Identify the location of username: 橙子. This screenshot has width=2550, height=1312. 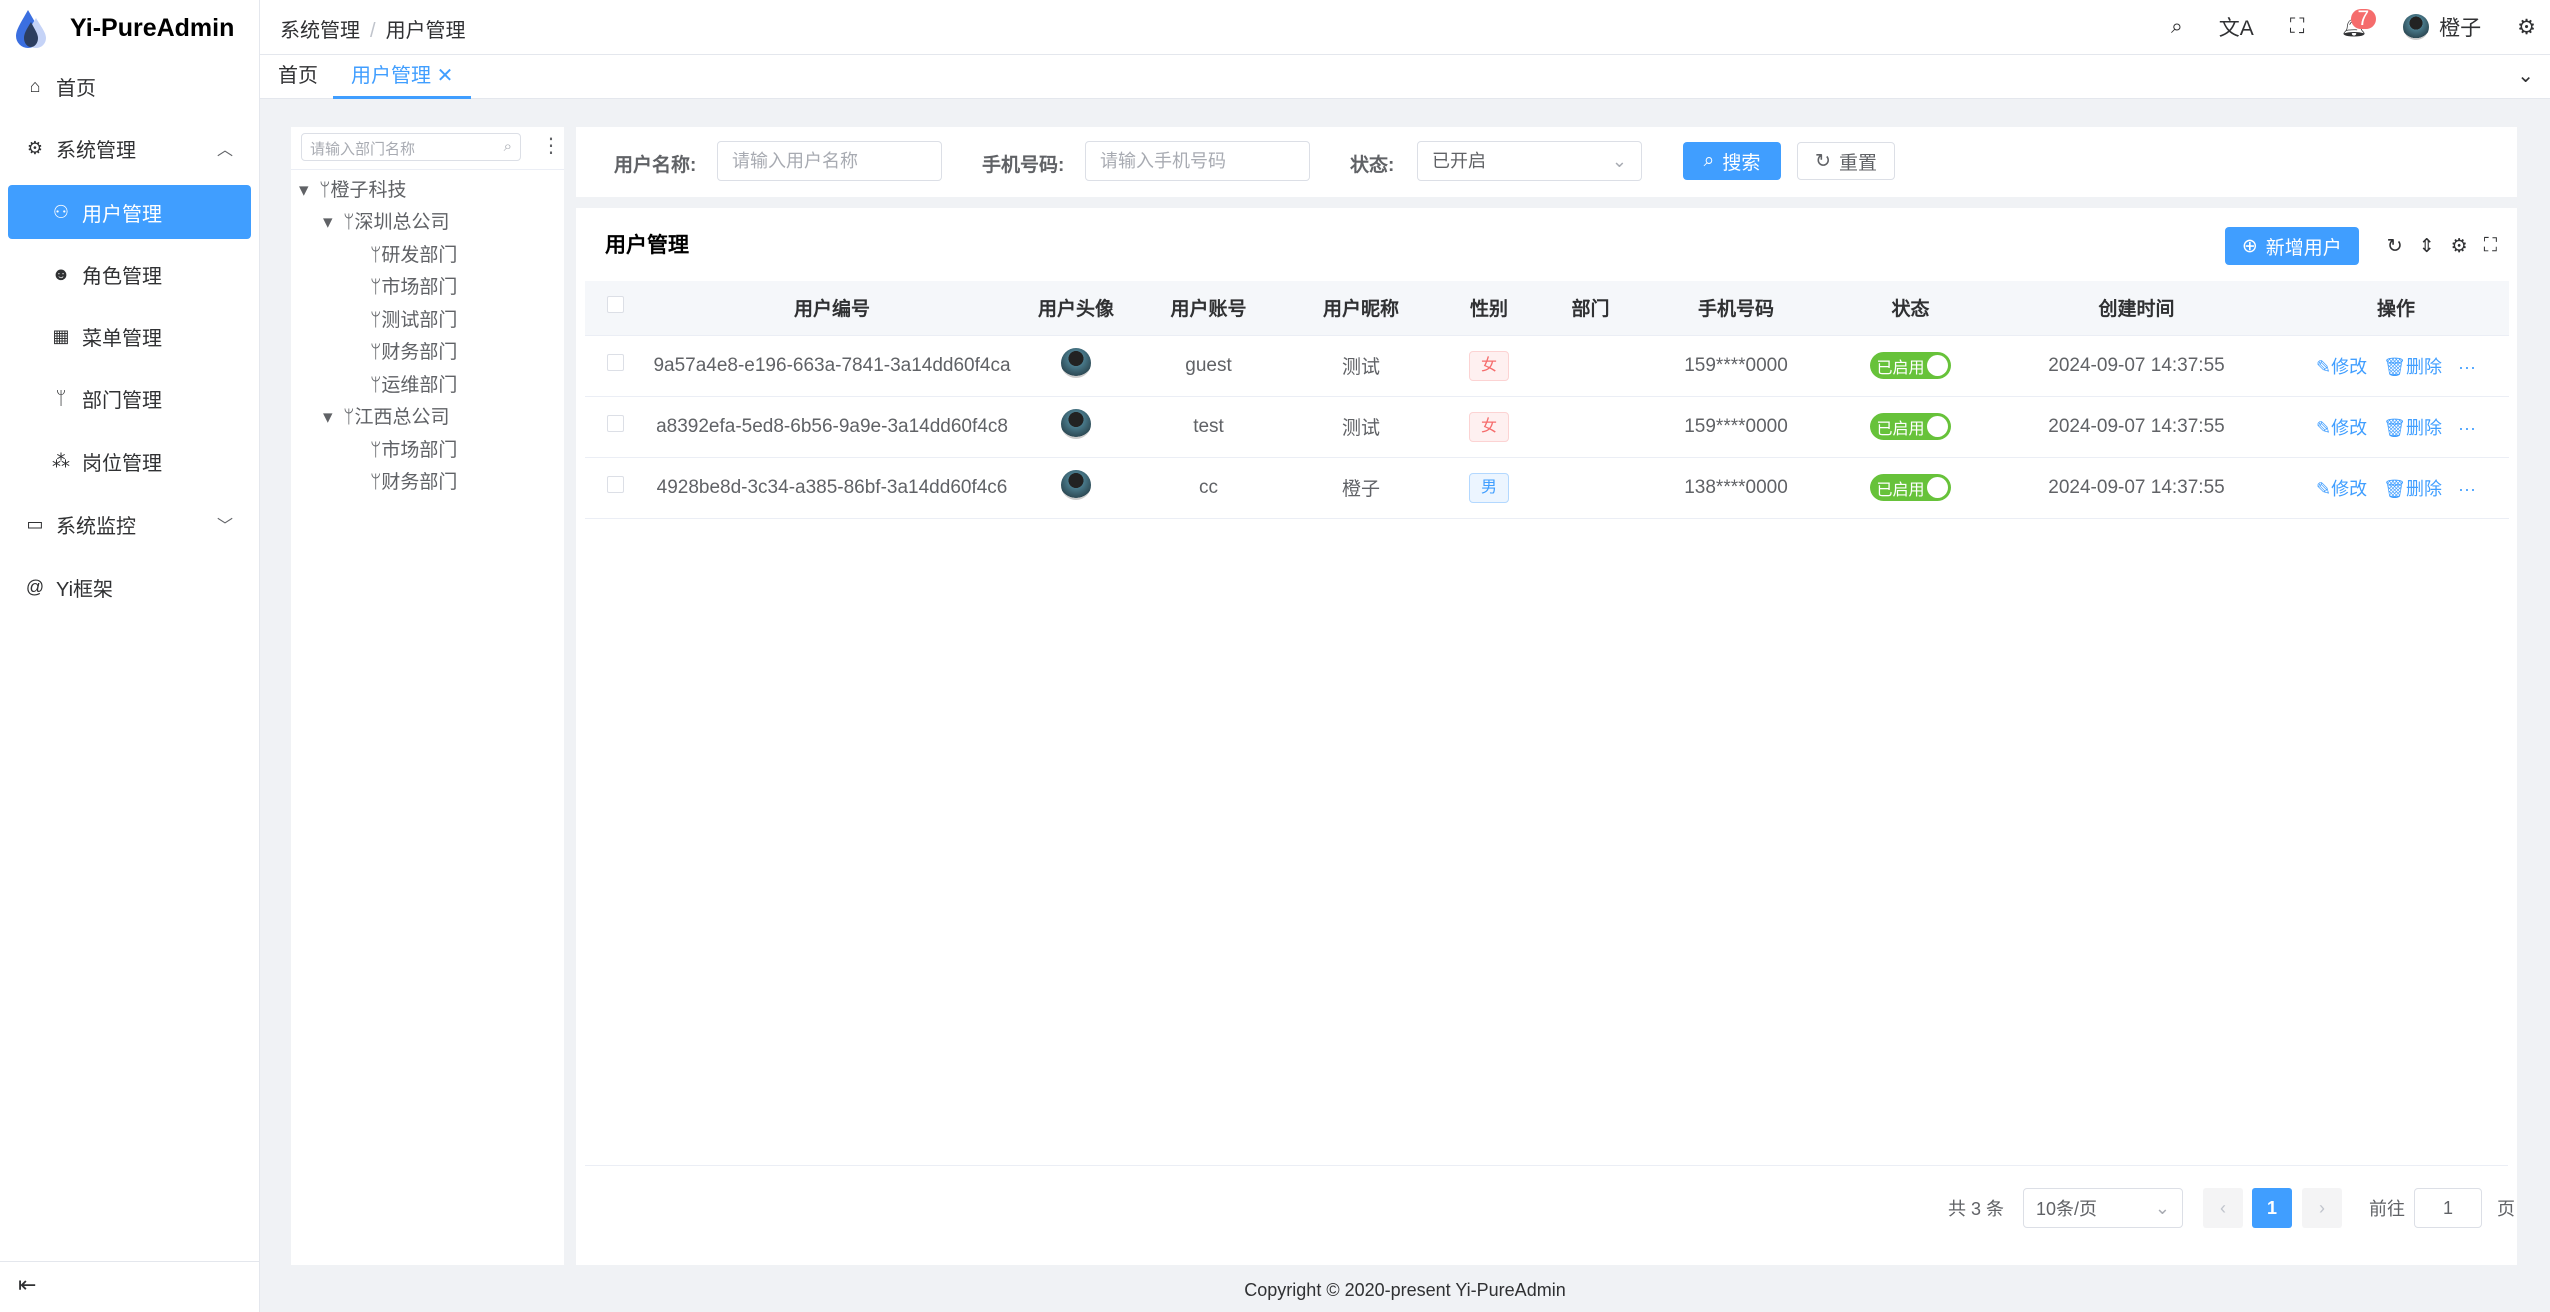
(2460, 28).